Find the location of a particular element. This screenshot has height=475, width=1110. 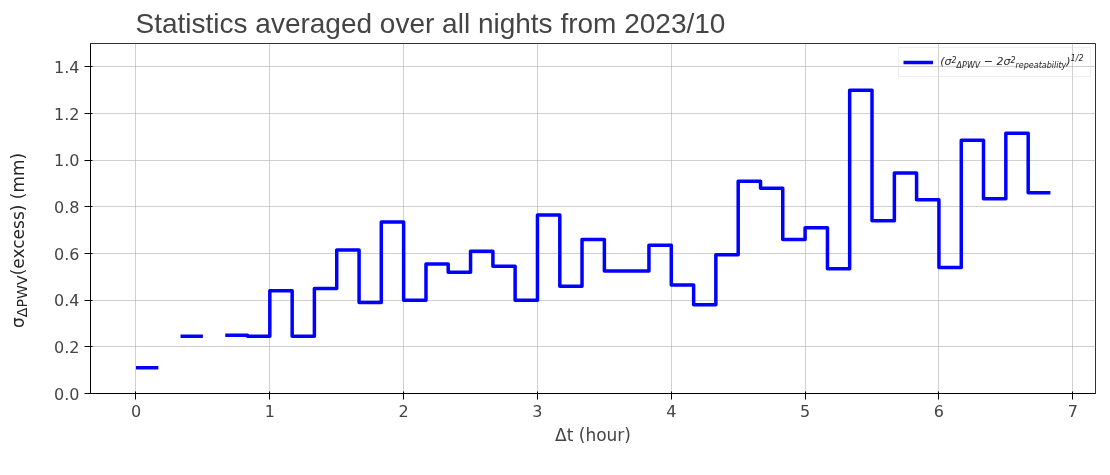

y-tick-label: 0.6 is located at coordinates (67, 254).